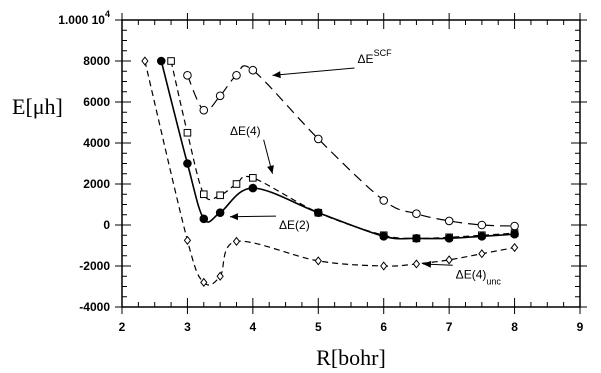  Describe the element at coordinates (514, 327) in the screenshot. I see `x-tick-label: 8` at that location.